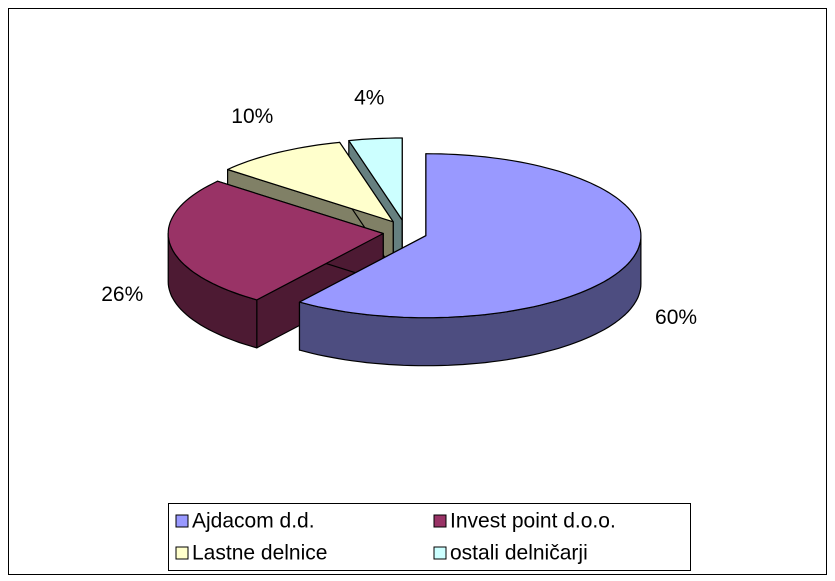 This screenshot has height=581, width=835. I want to click on legend-label: Invest point d.o.o., so click(533, 521).